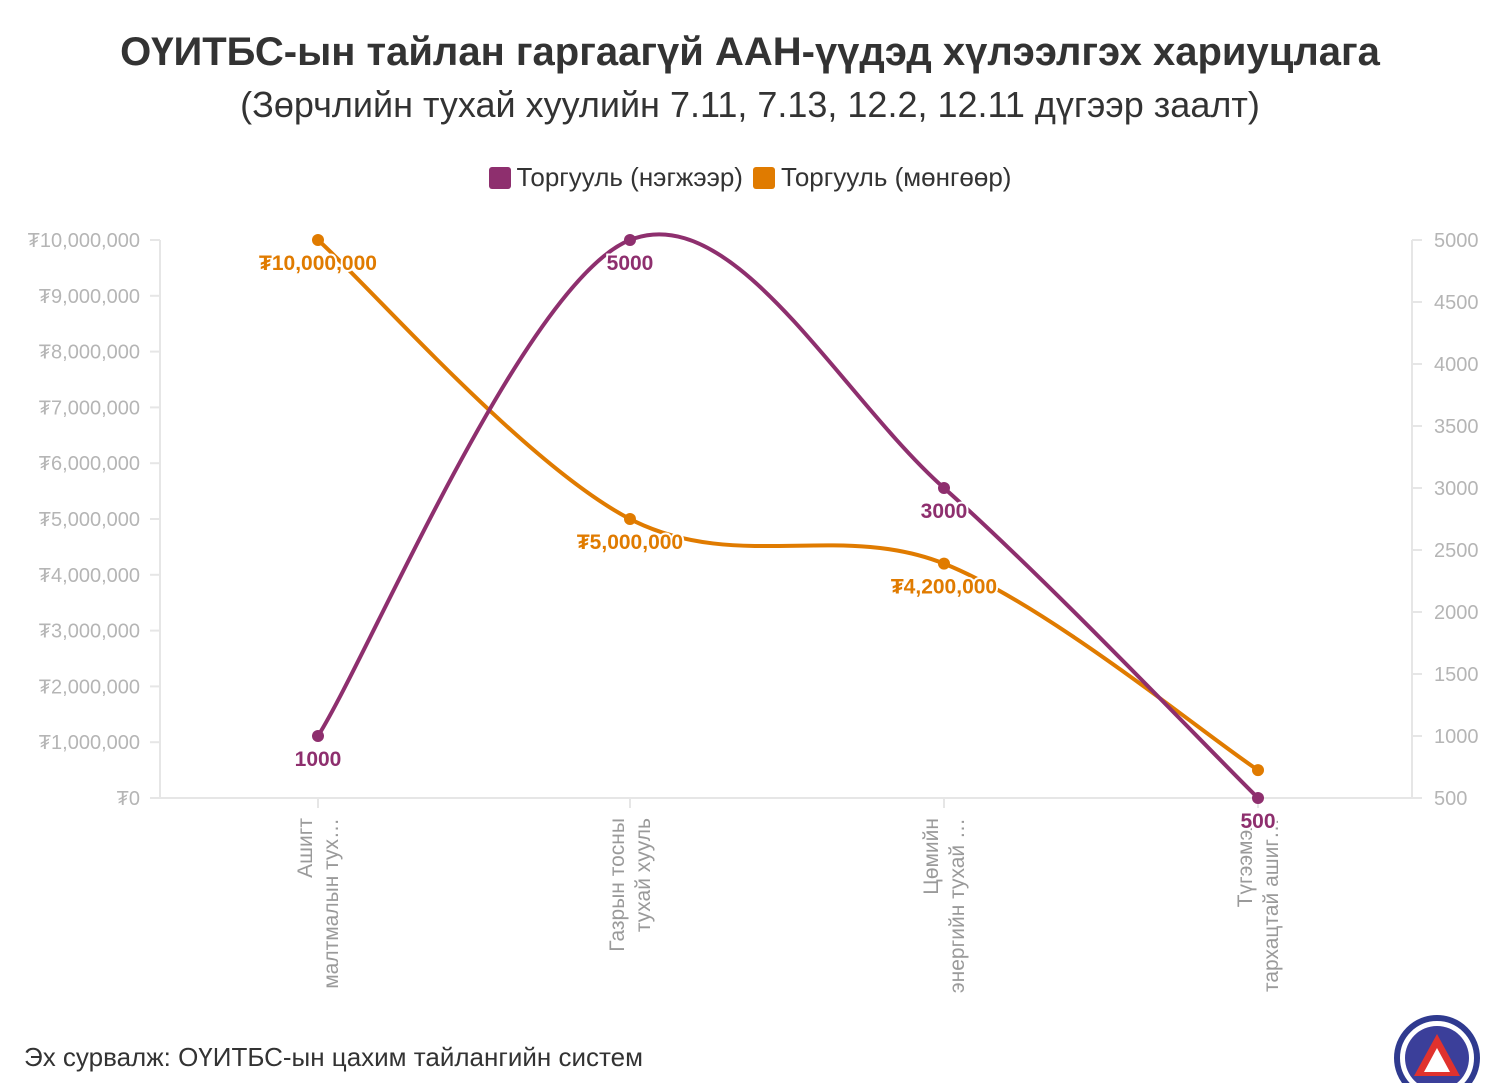 The width and height of the screenshot is (1500, 1083). I want to click on legend-label-money: Торгууль (мөнгөөр), so click(896, 177).